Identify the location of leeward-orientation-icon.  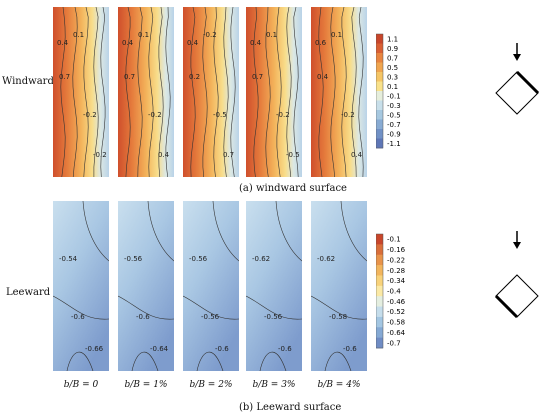
(516, 275).